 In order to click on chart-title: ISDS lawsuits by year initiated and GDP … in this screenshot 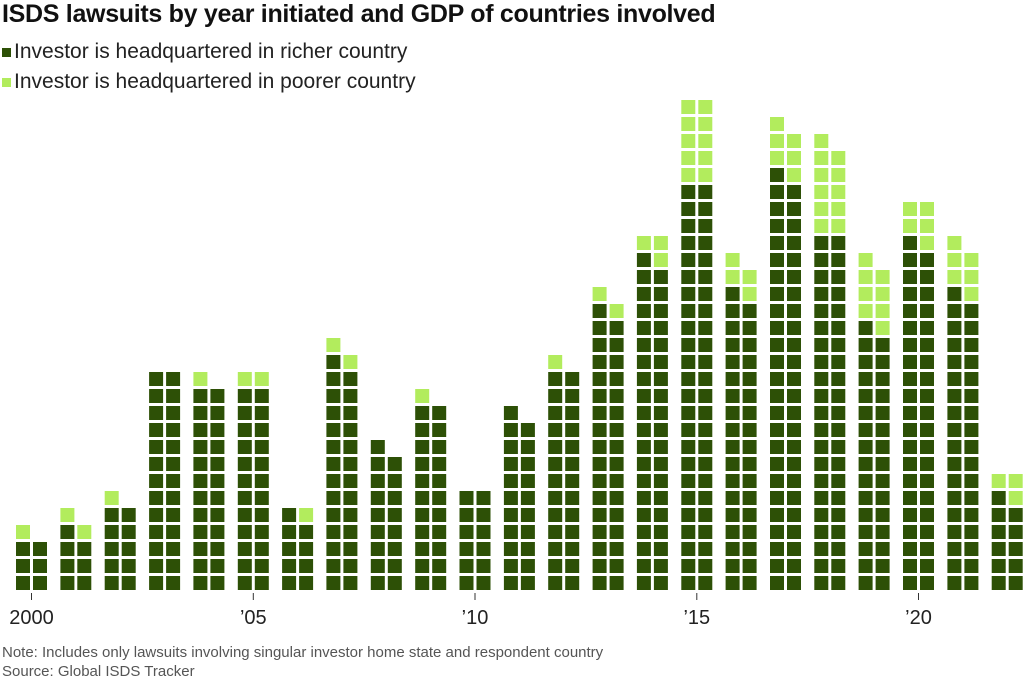, I will do `click(359, 14)`.